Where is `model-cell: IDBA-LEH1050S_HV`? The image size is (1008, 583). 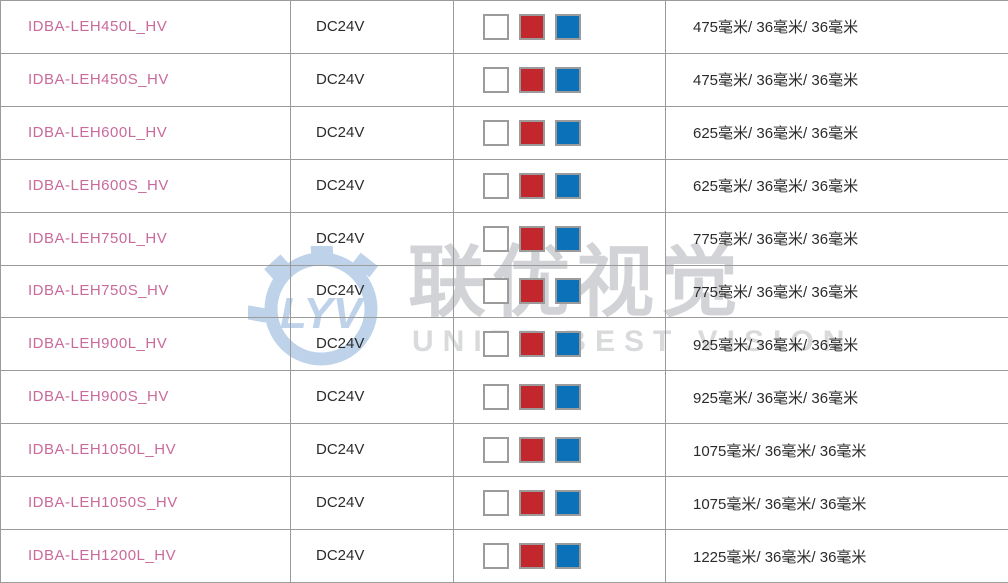 model-cell: IDBA-LEH1050S_HV is located at coordinates (145, 503).